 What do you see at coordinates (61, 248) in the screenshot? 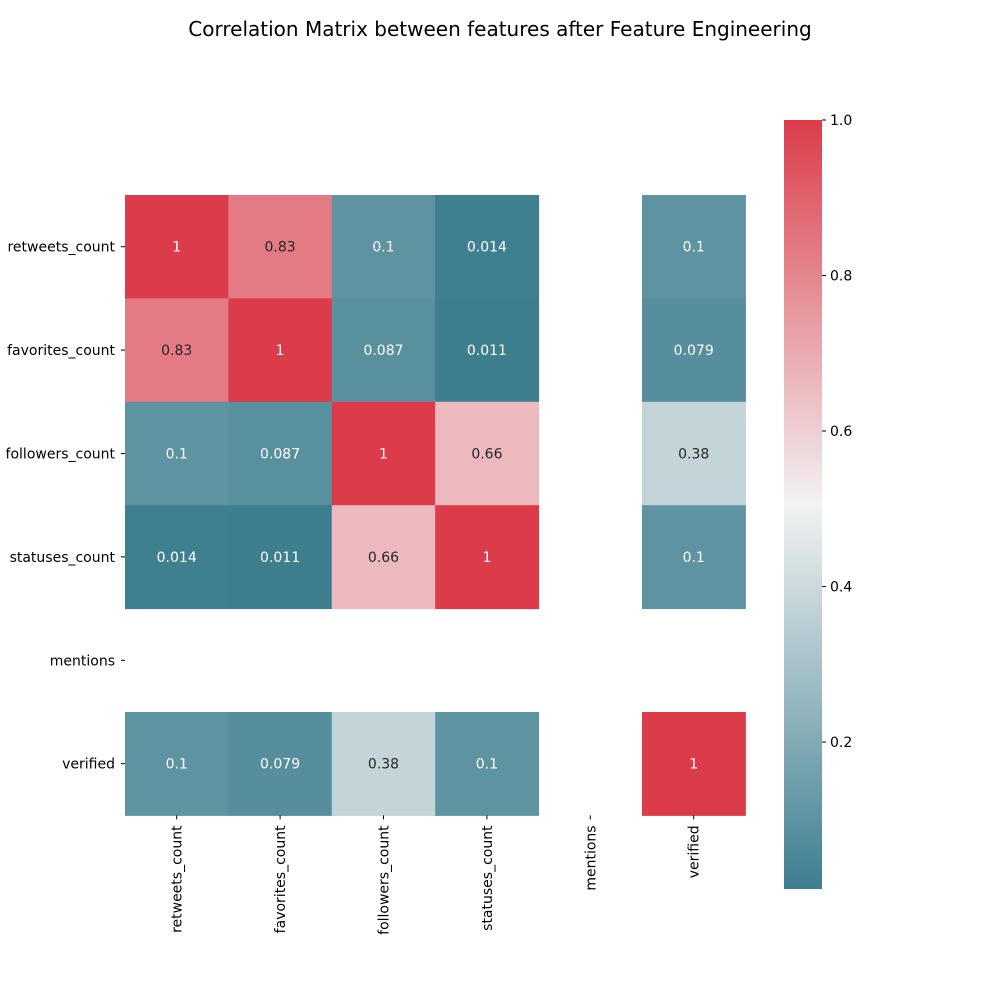
I see `row-tick-label: retweets_count` at bounding box center [61, 248].